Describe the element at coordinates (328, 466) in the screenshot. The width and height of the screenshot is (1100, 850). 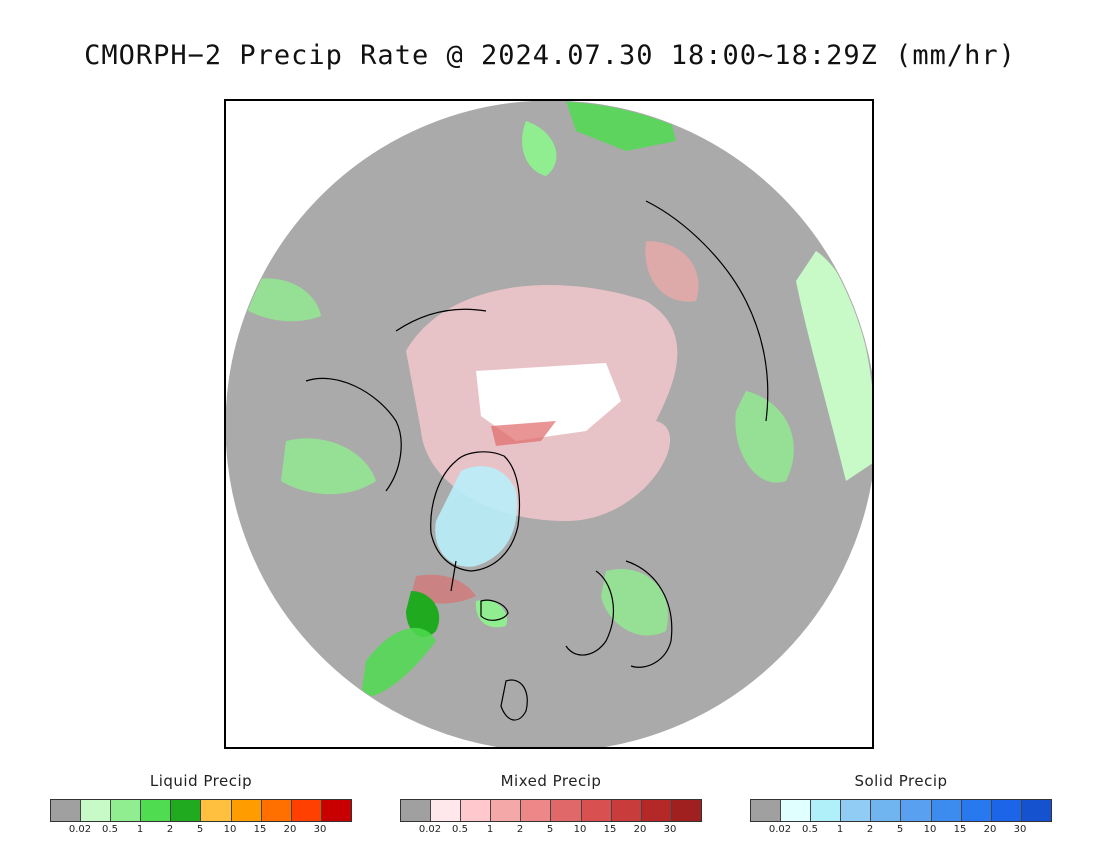
I see `liquid-patch-canada` at that location.